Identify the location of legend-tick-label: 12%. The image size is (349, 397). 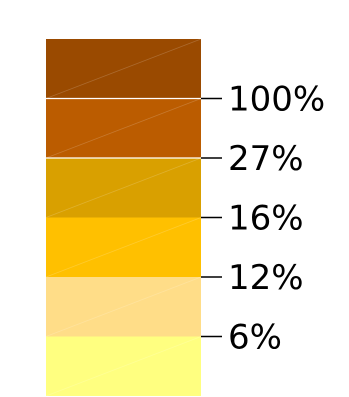
(266, 278).